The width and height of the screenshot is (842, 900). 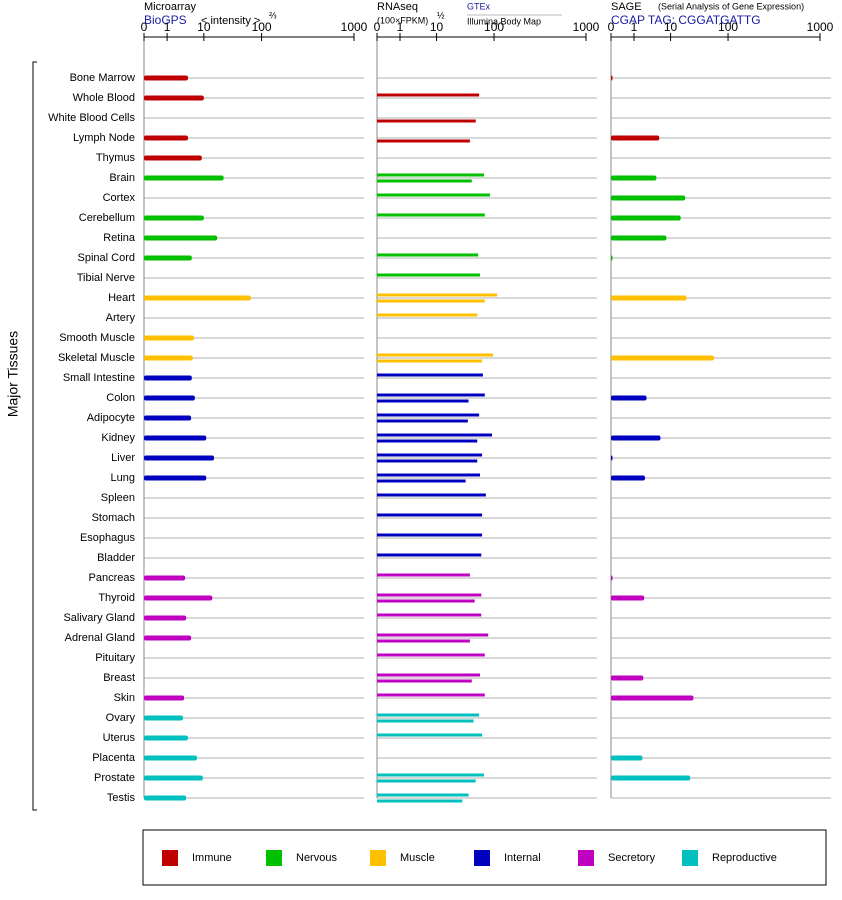 What do you see at coordinates (119, 198) in the screenshot?
I see `category-label: Cortex` at bounding box center [119, 198].